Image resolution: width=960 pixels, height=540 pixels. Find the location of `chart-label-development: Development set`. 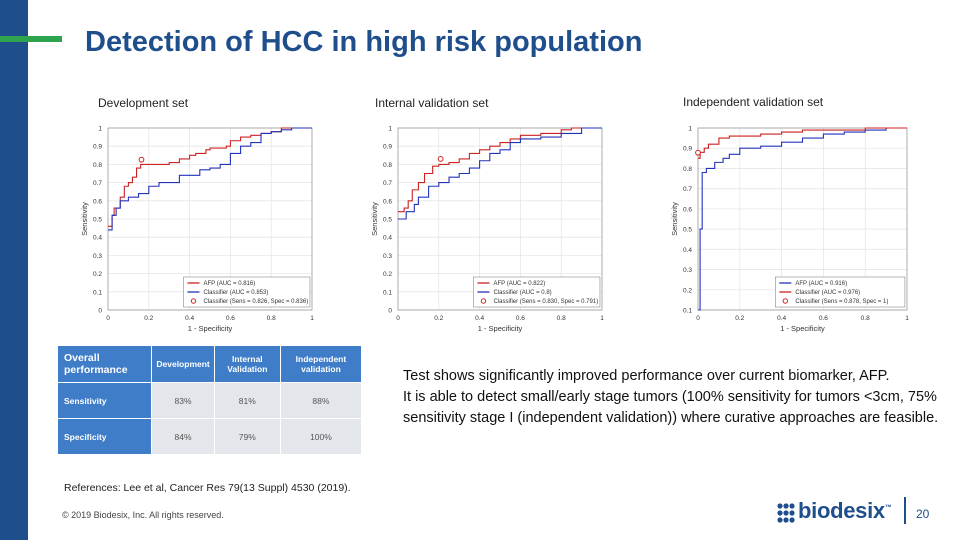

chart-label-development: Development set is located at coordinates (143, 103).